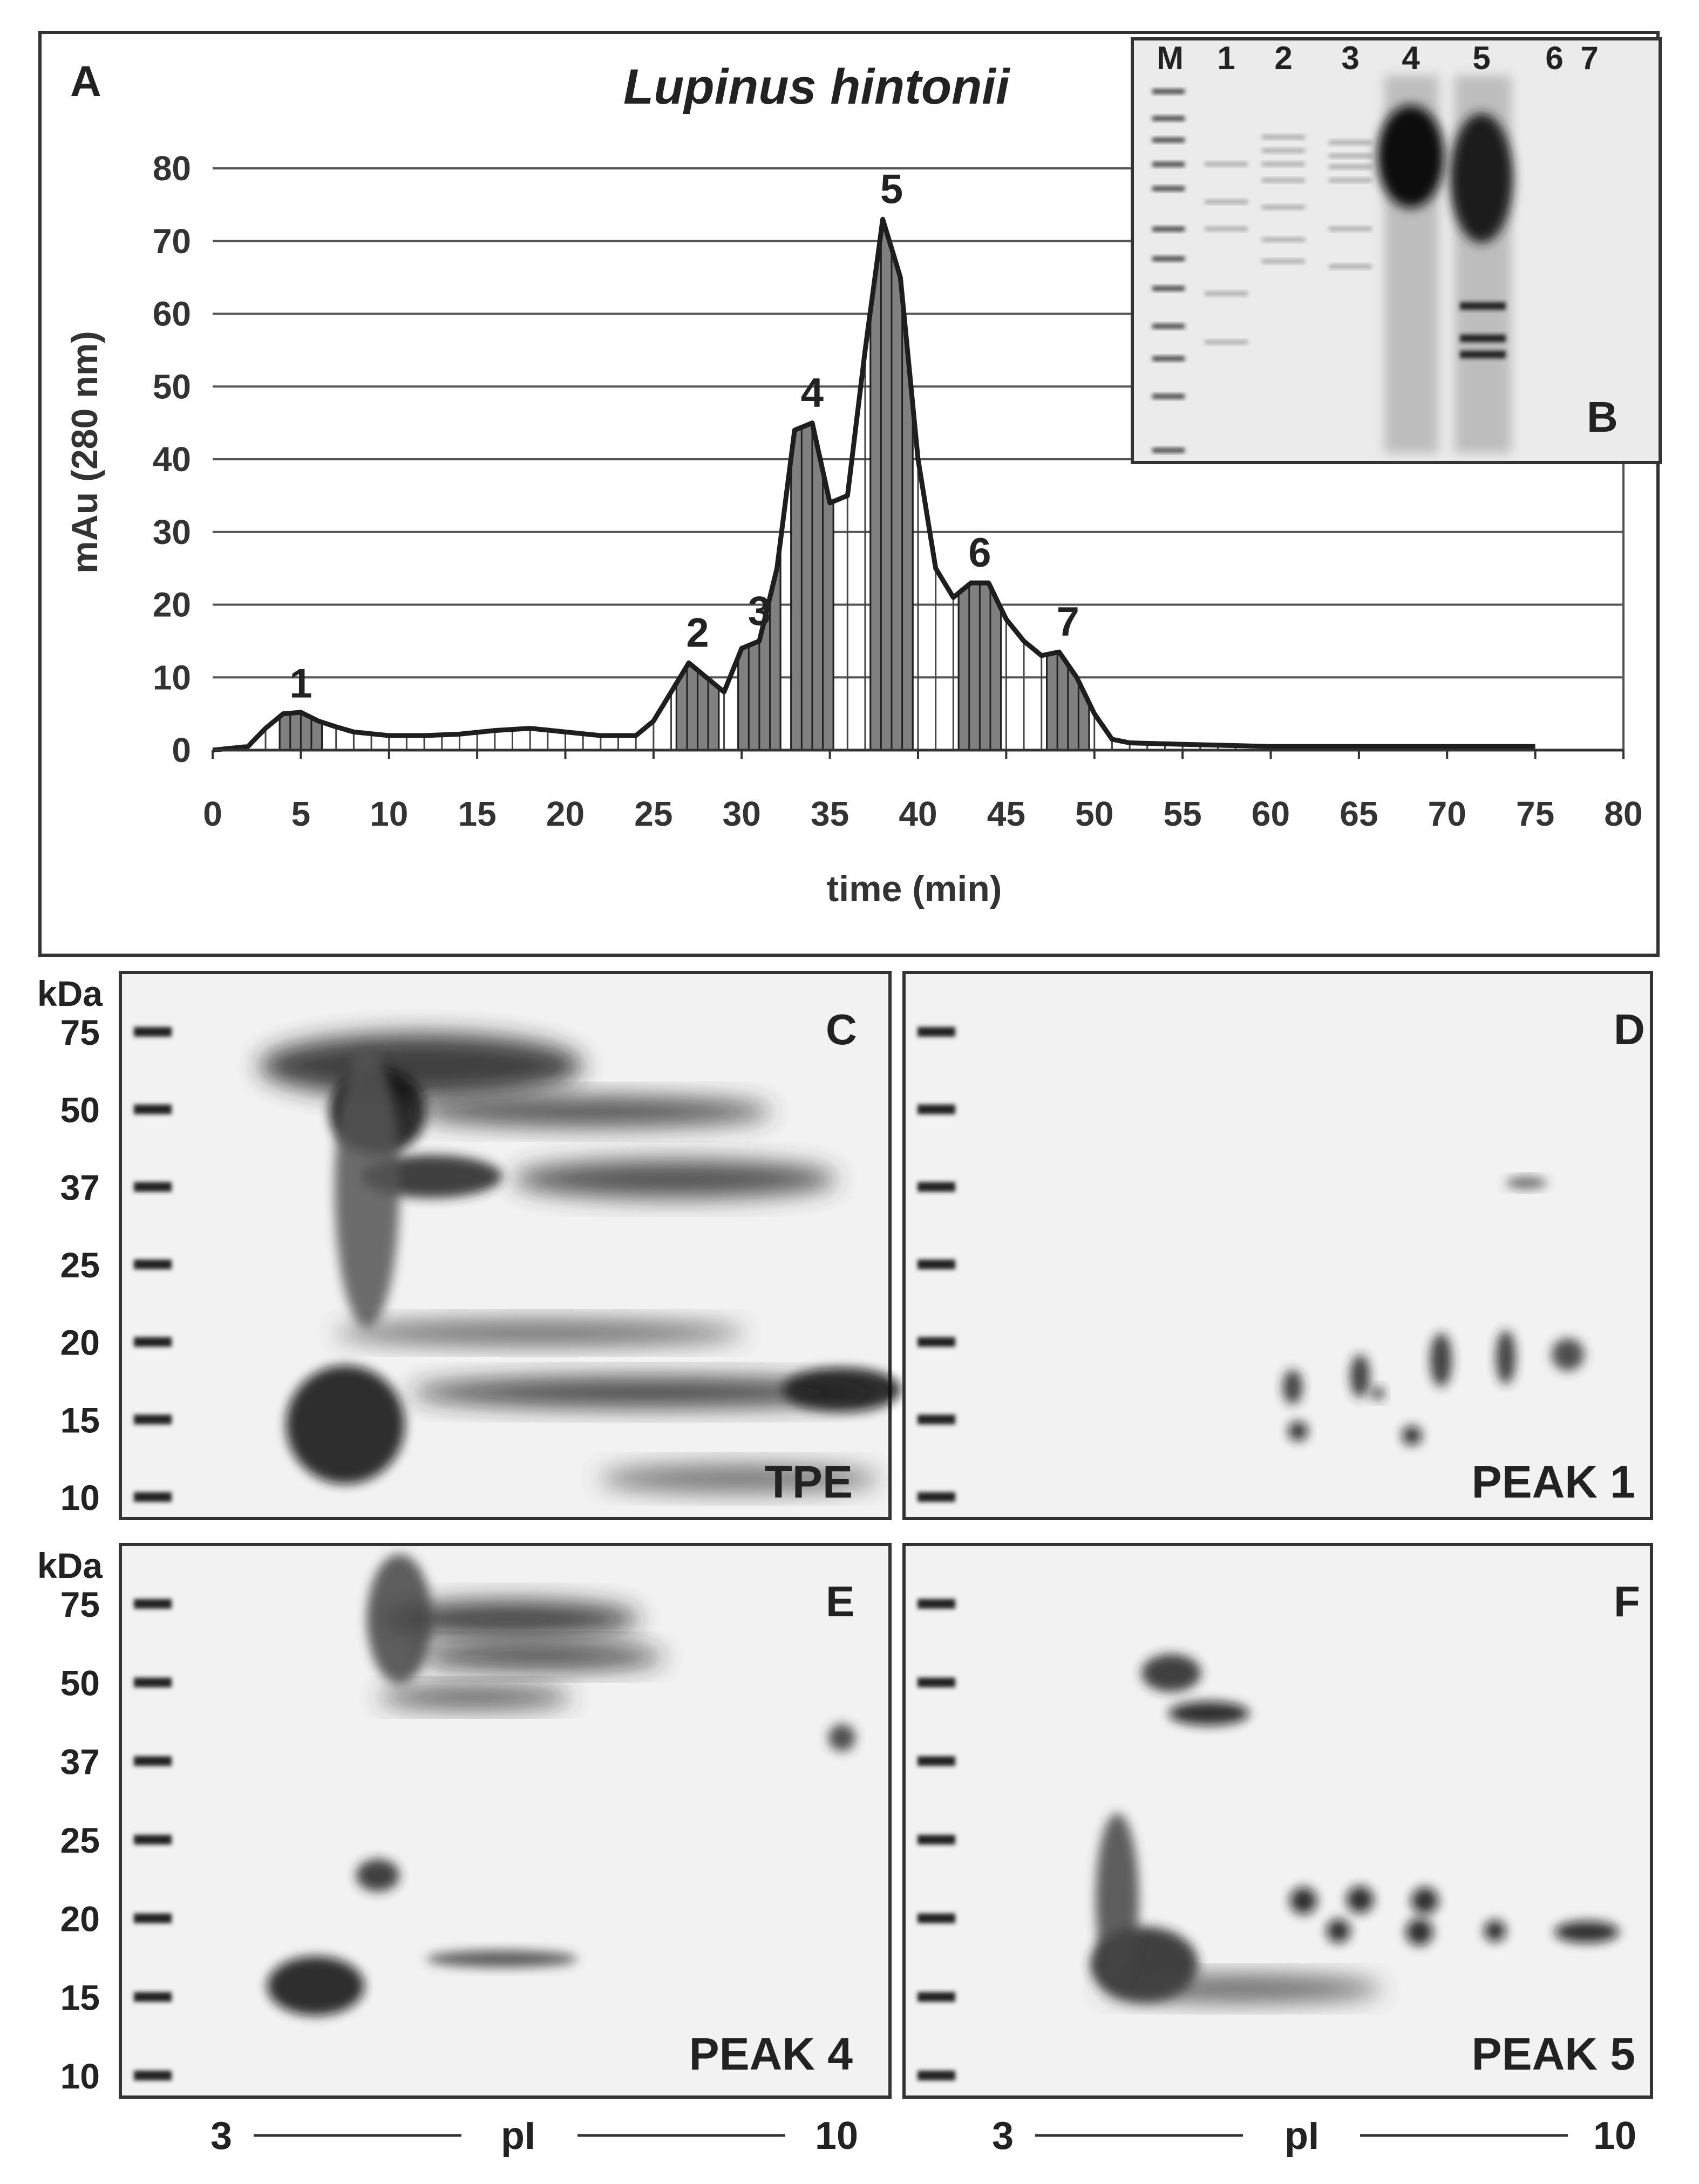  I want to click on x-tick-label: 75, so click(1535, 813).